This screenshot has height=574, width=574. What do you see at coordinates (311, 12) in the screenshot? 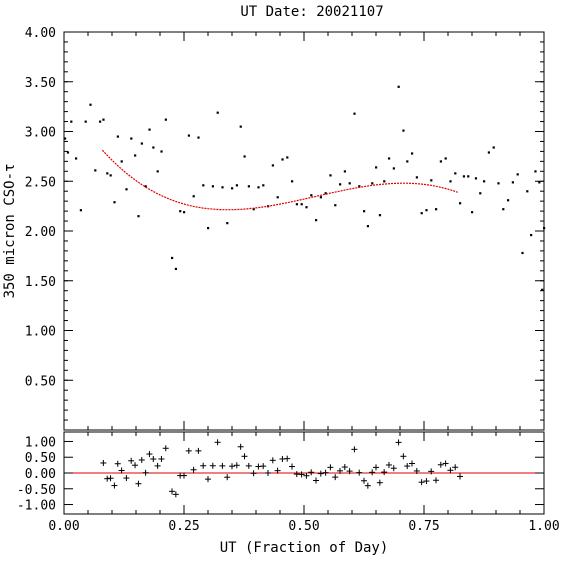
I see `chart-title: UT Date: 20021107` at bounding box center [311, 12].